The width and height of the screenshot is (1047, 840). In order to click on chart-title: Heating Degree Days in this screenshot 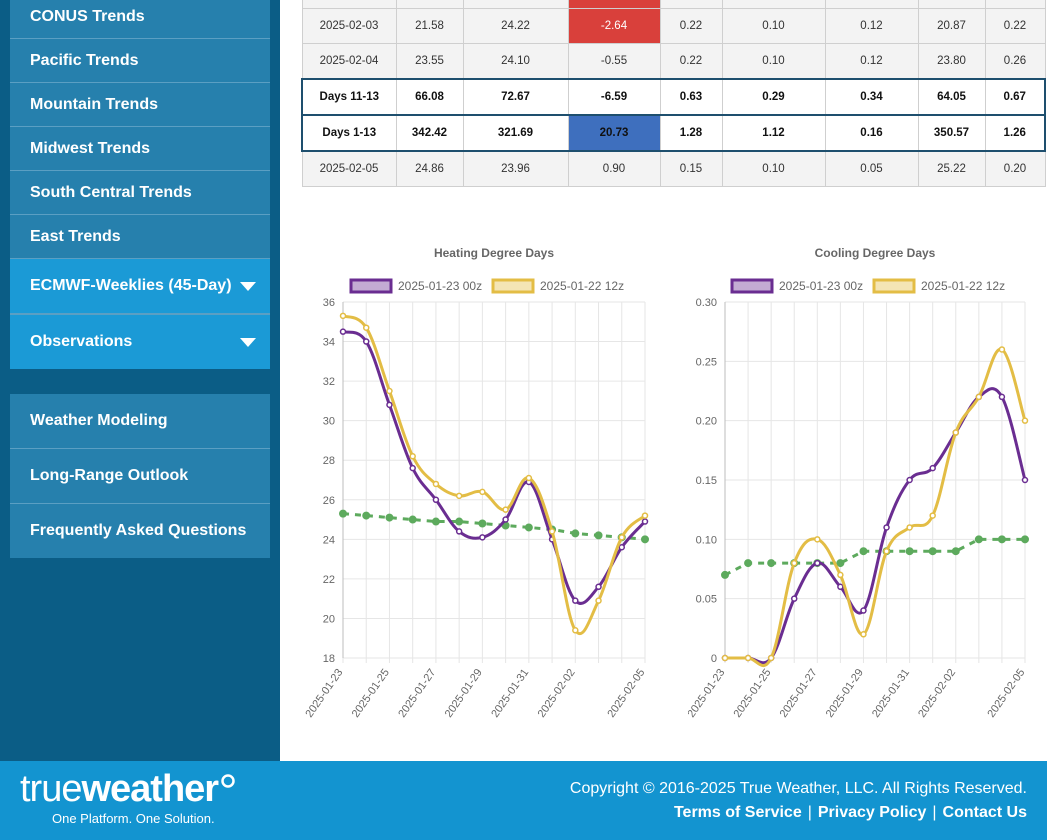, I will do `click(494, 253)`.